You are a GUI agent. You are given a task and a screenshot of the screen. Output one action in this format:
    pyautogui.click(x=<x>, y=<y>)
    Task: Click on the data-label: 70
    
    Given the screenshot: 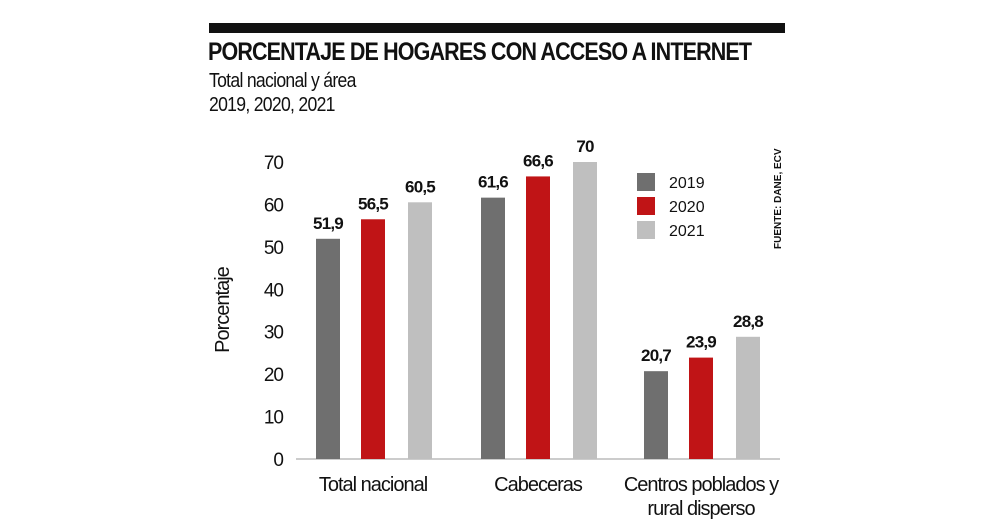 What is the action you would take?
    pyautogui.click(x=585, y=146)
    